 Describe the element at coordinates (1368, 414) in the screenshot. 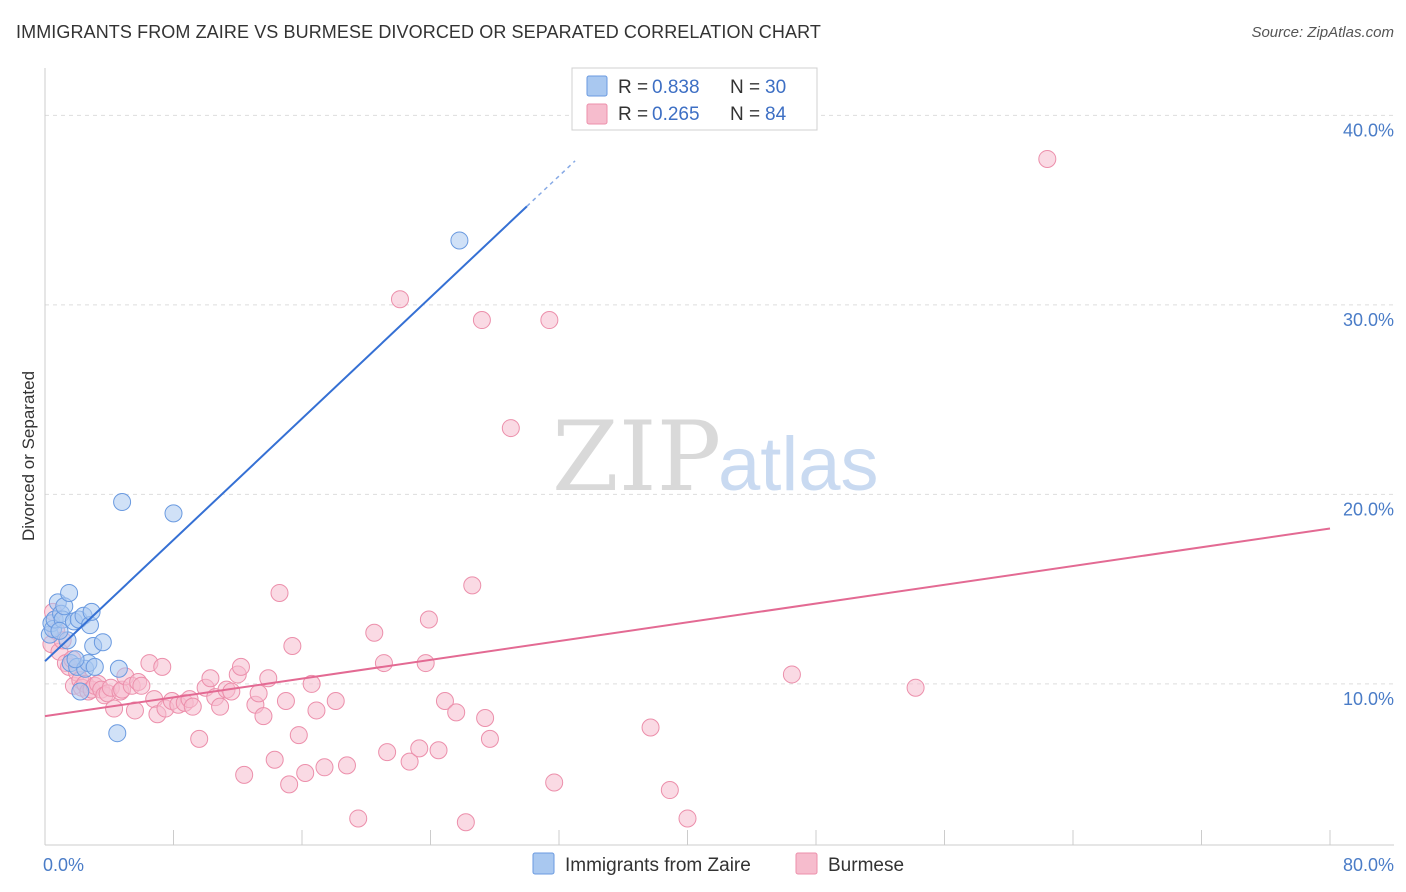

I see `y-tick-labels: 10.0% 20.0% 30.0% 40.0%` at that location.